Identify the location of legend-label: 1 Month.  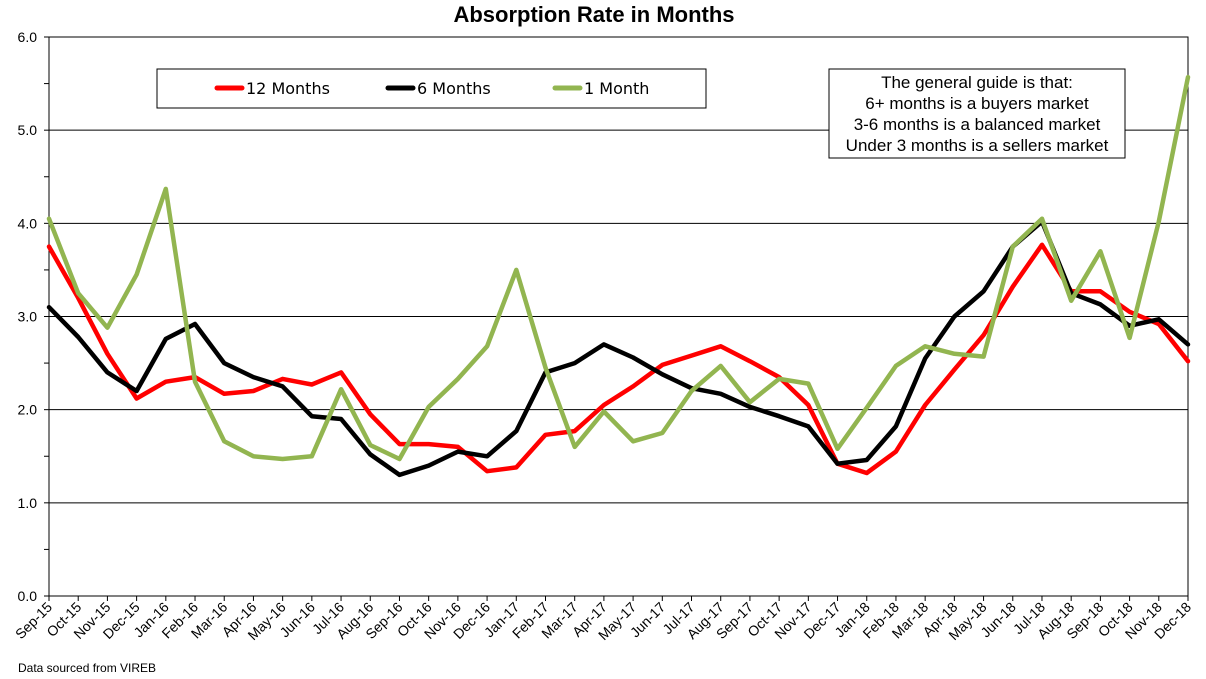
(616, 88).